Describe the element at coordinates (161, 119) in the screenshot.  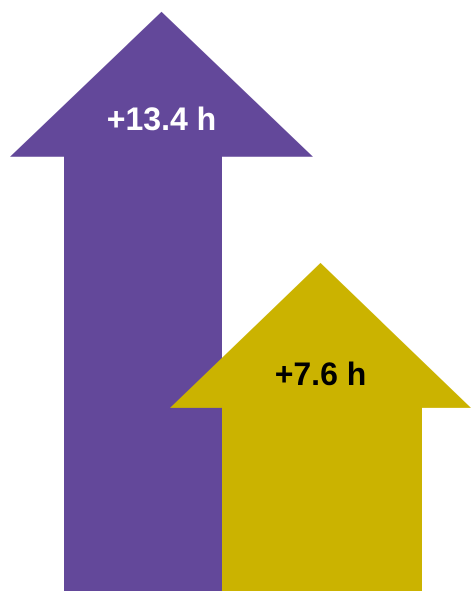
I see `purple-arrow-label: +13.4 h` at that location.